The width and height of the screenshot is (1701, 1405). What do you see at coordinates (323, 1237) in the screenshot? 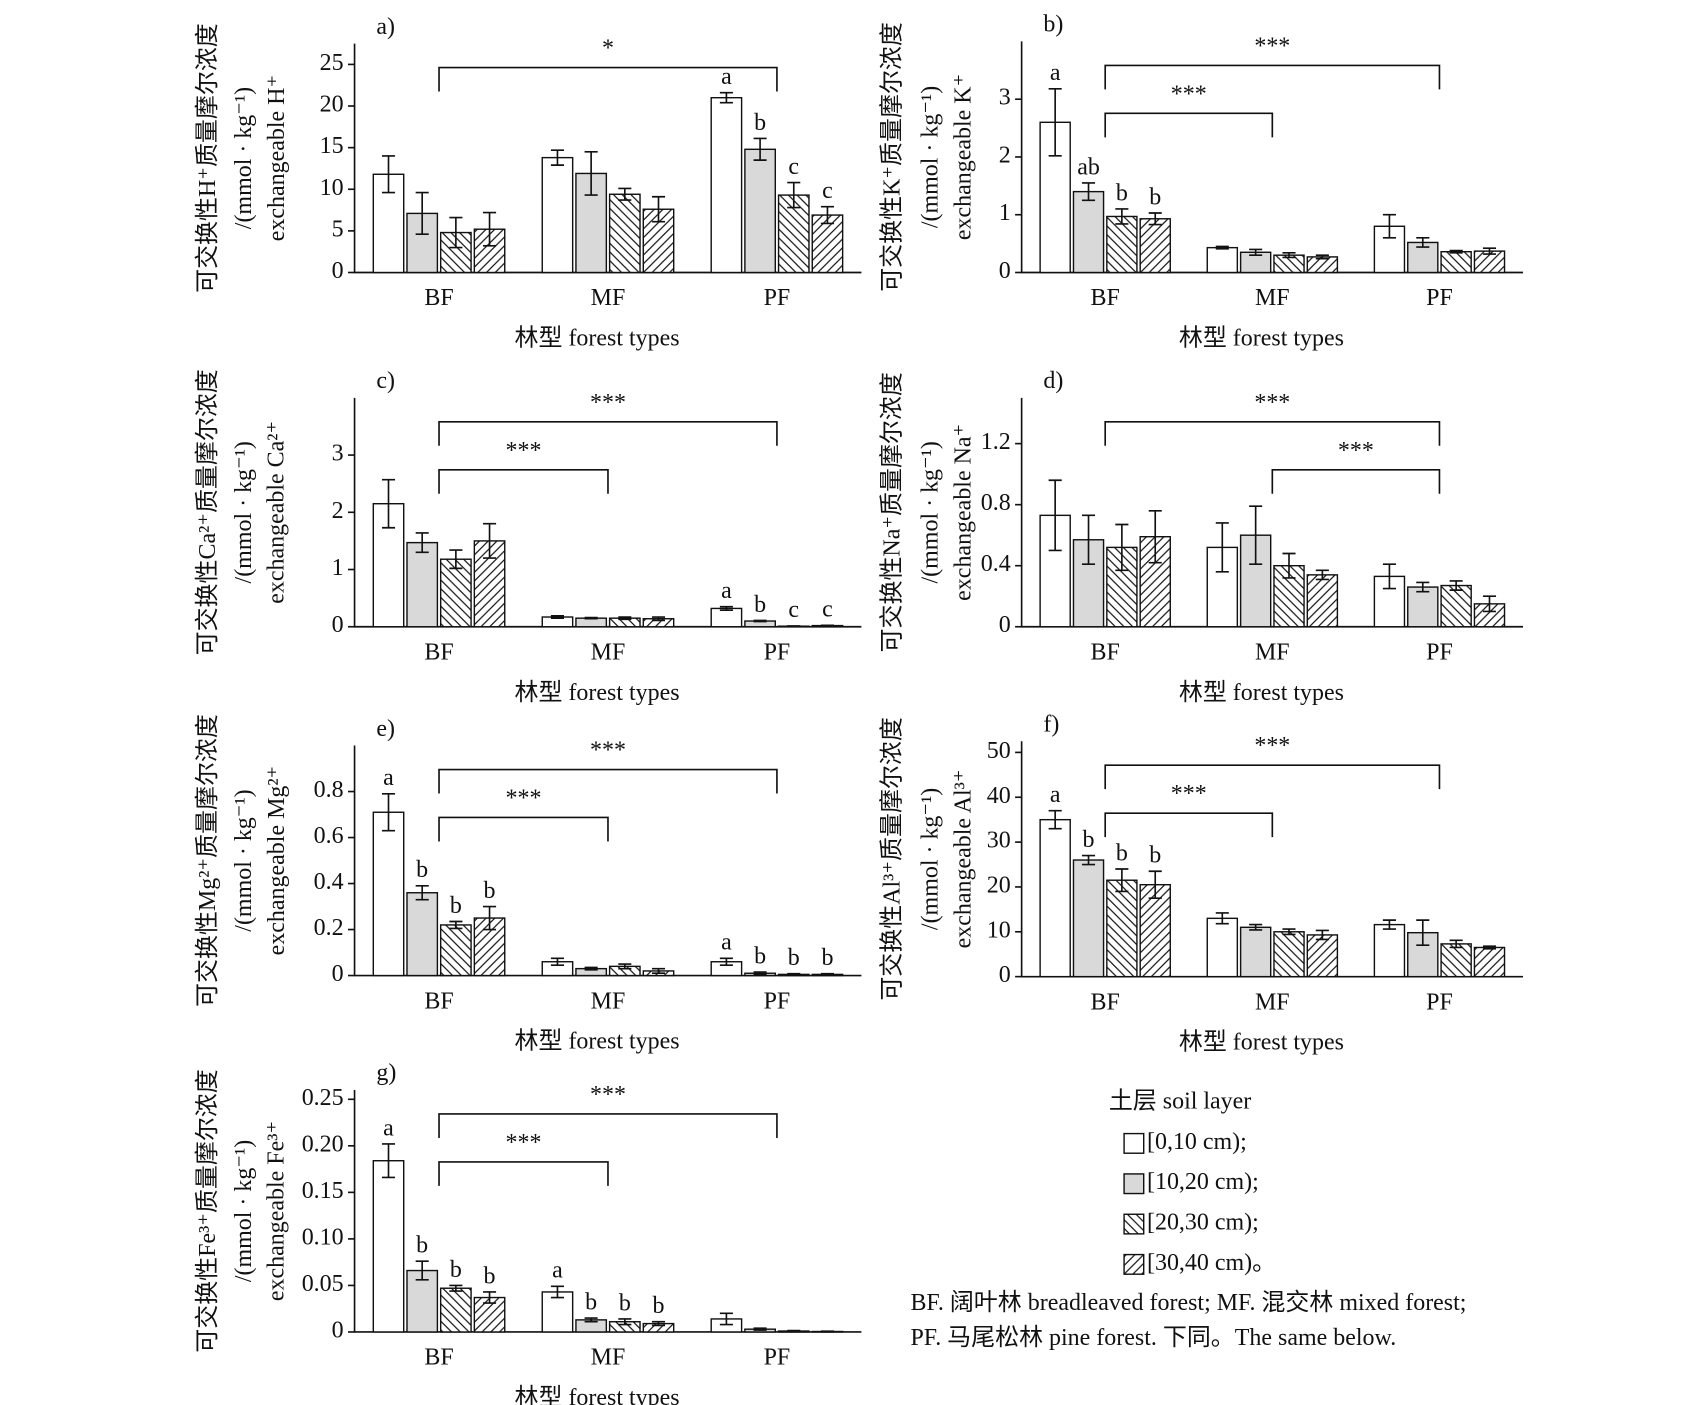
I see `y-tick-label: 0.10` at bounding box center [323, 1237].